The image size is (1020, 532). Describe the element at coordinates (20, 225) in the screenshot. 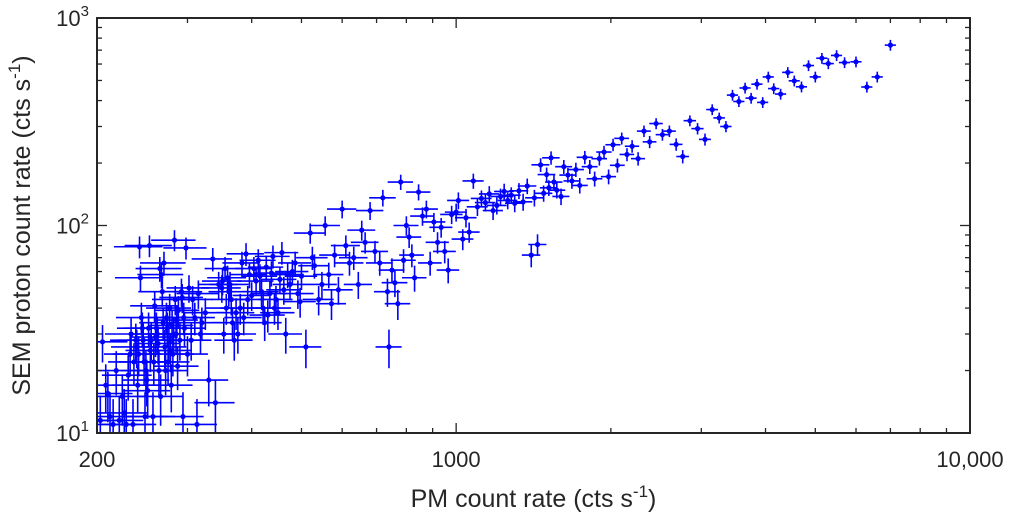

I see `y-axis-label: SEM proton count rate (cts s-1)` at that location.